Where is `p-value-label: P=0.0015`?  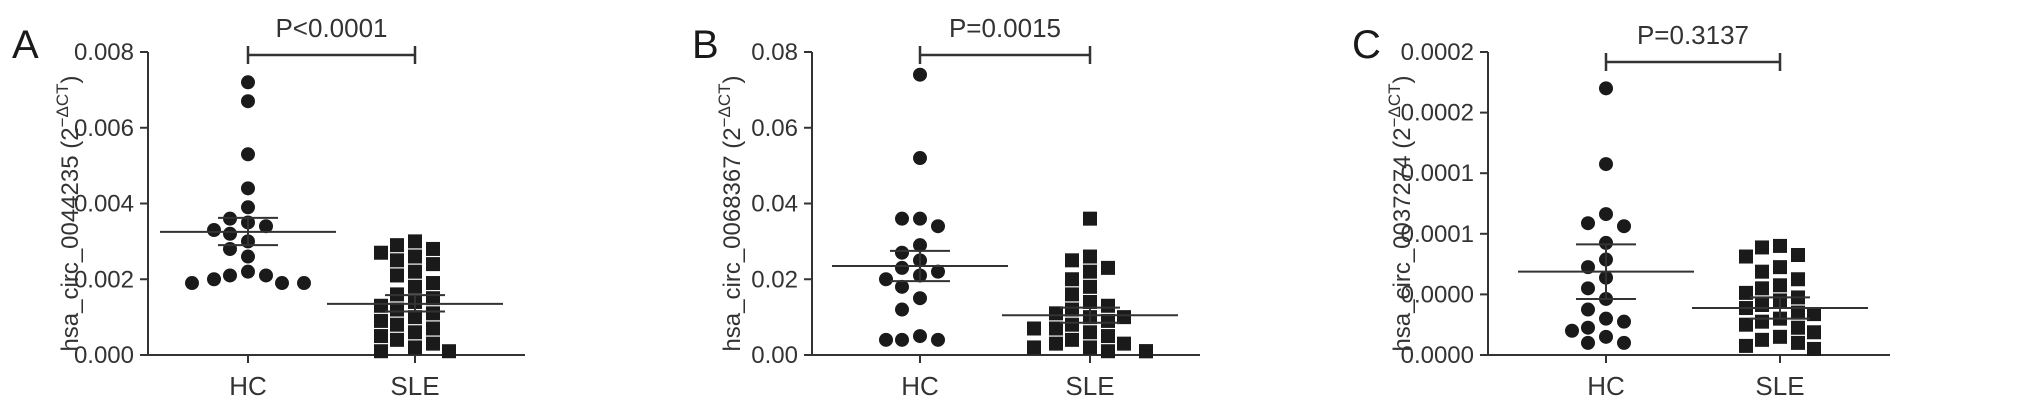 p-value-label: P=0.0015 is located at coordinates (1005, 28).